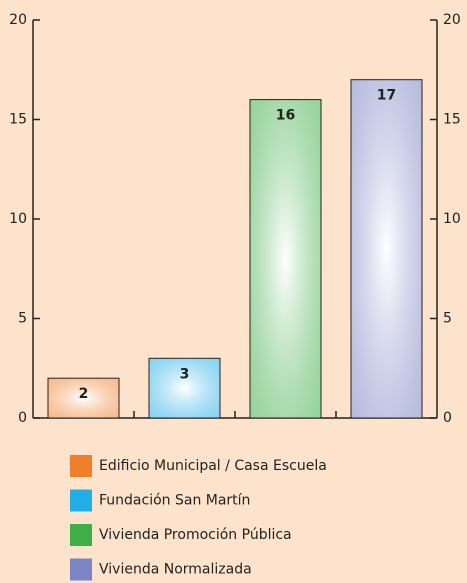  I want to click on y2-tick-label: 5, so click(447, 319).